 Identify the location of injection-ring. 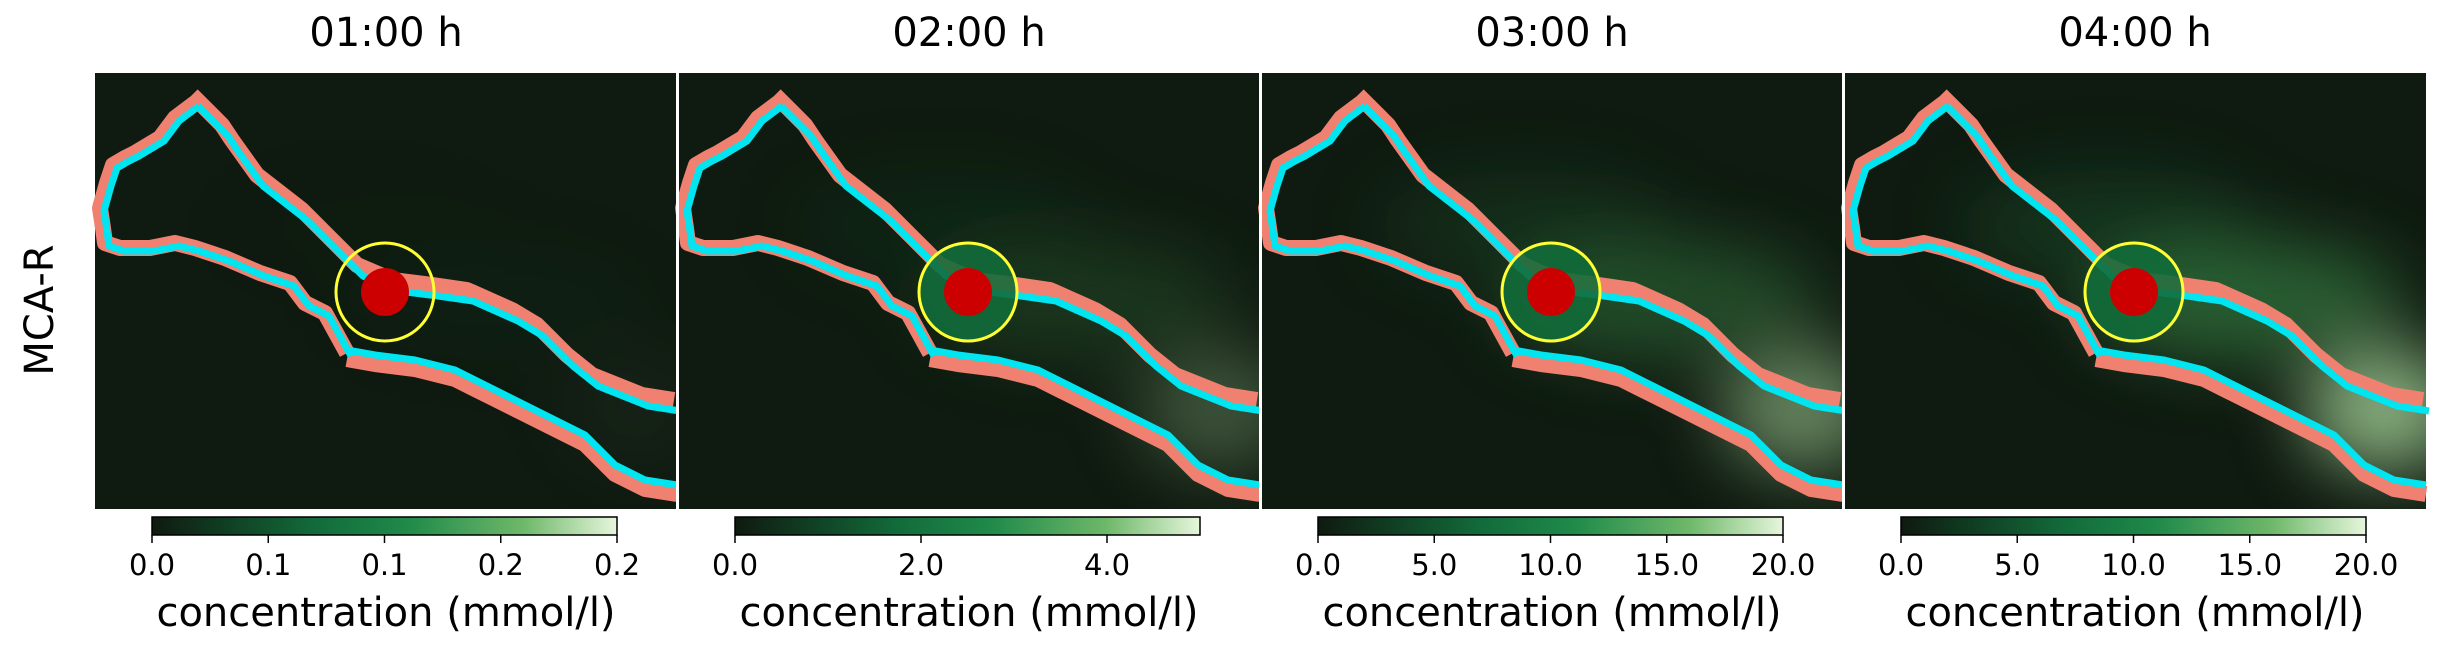
(385, 292).